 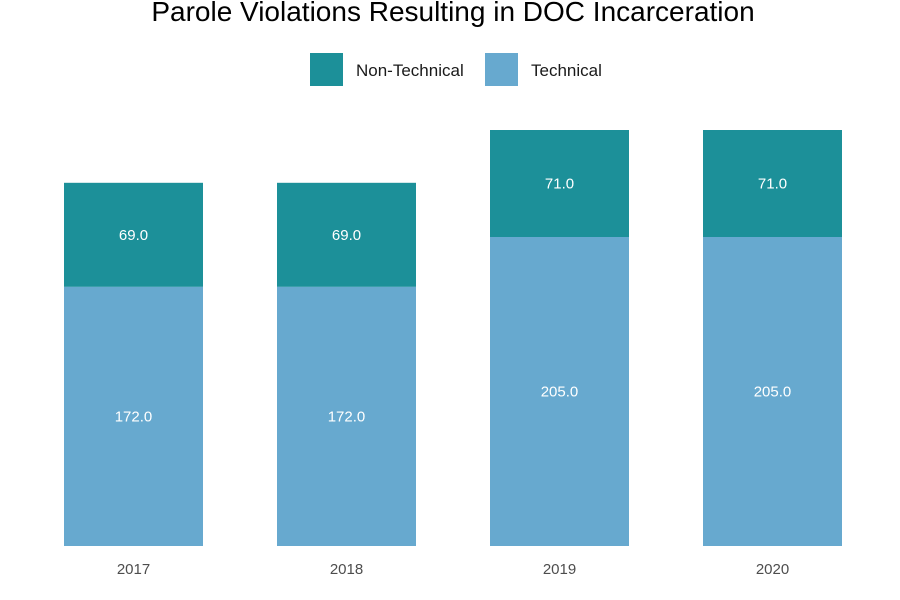 I want to click on legend-swatch-non-technical, so click(x=326, y=69).